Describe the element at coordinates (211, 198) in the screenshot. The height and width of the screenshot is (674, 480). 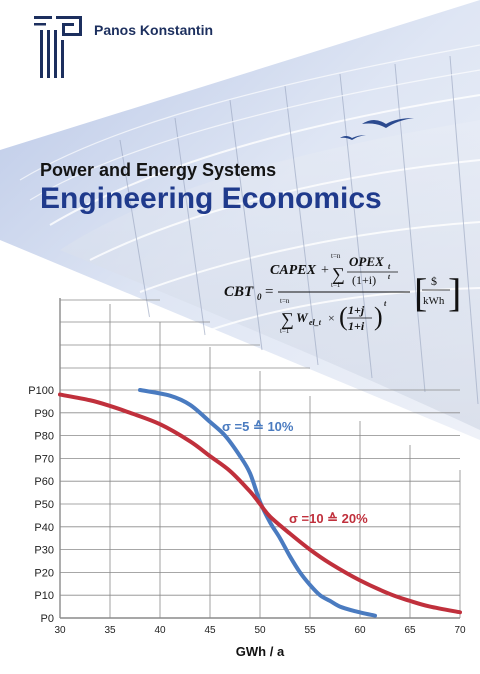
I see `book-title: Engineering Economics` at that location.